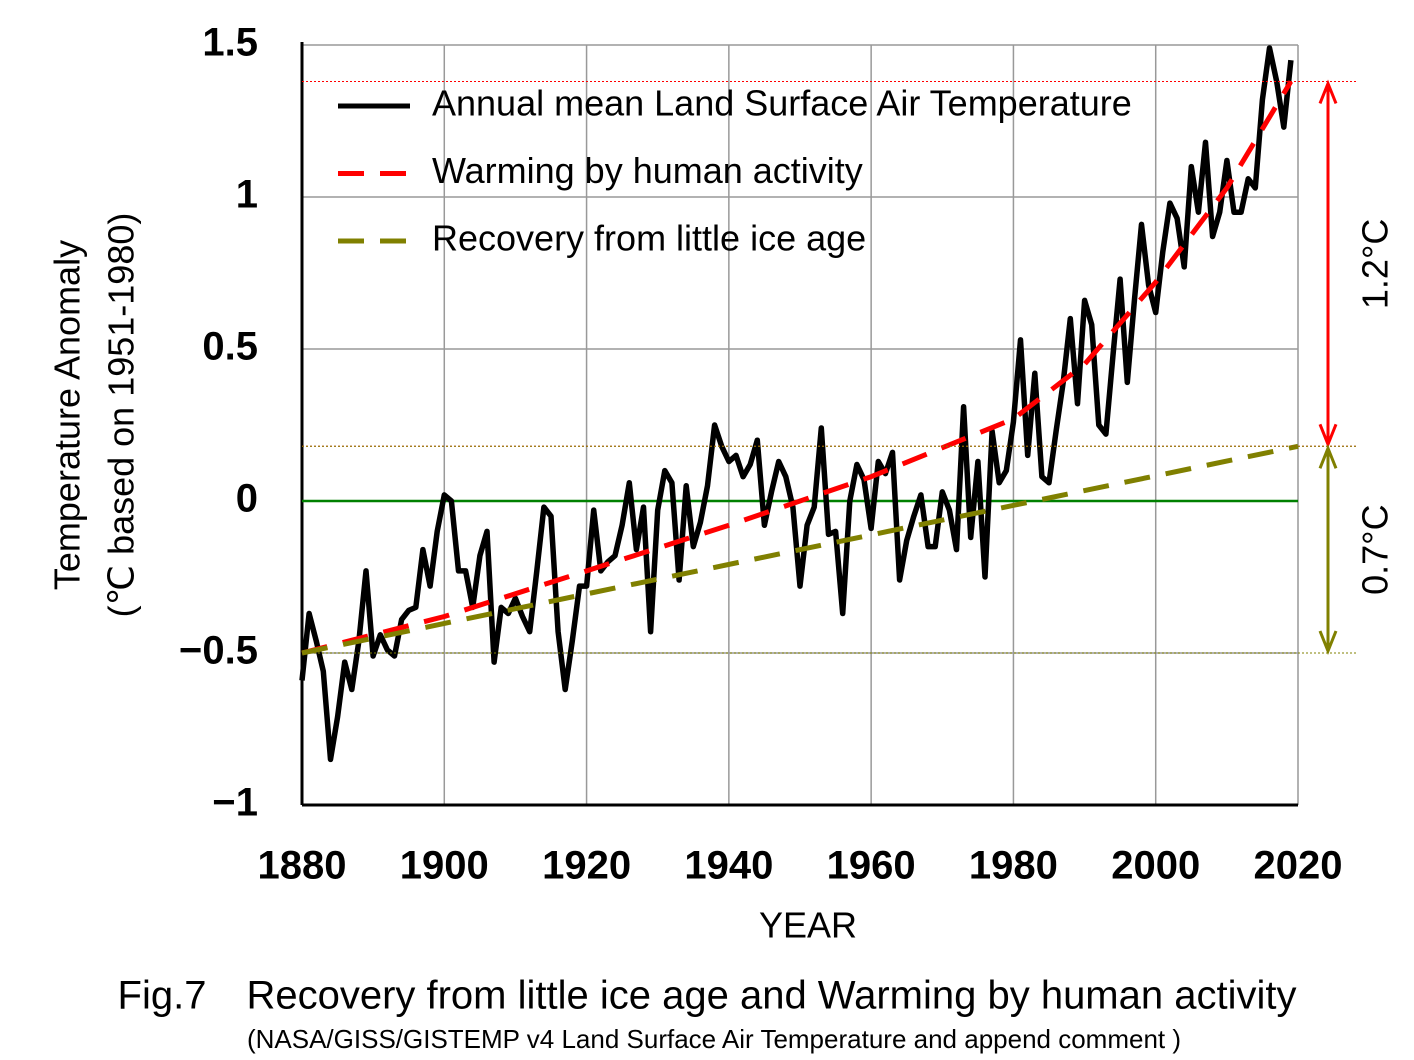 The image size is (1414, 1060). What do you see at coordinates (302, 866) in the screenshot?
I see `x-tick-label: 1880` at bounding box center [302, 866].